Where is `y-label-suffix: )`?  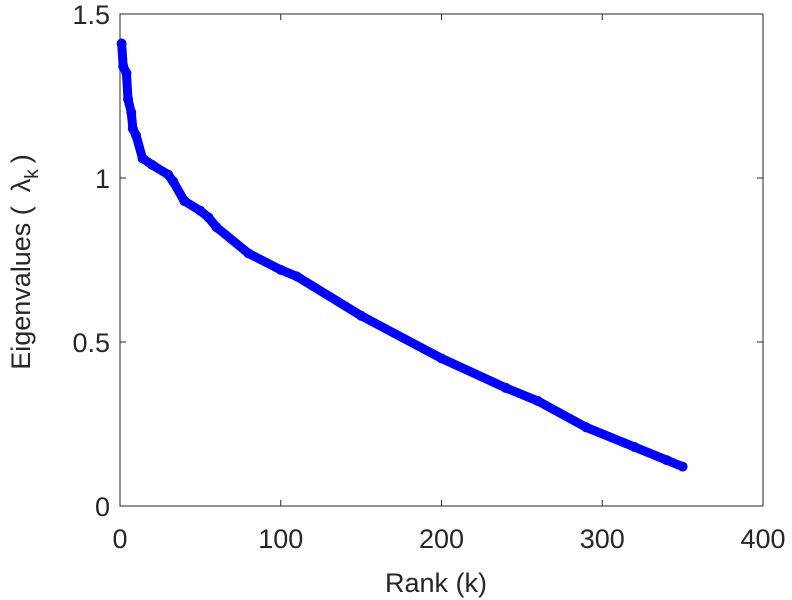 y-label-suffix: ) is located at coordinates (21, 158).